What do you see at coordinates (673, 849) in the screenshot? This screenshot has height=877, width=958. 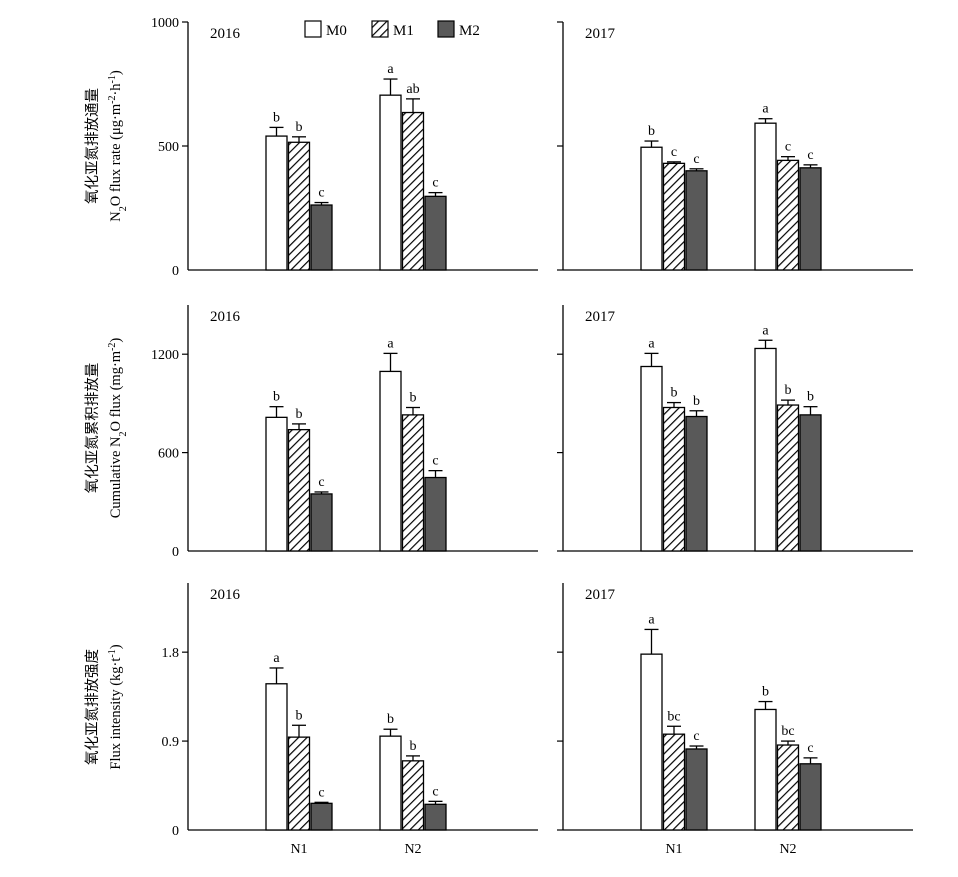 I see `x-category-label: N1` at bounding box center [673, 849].